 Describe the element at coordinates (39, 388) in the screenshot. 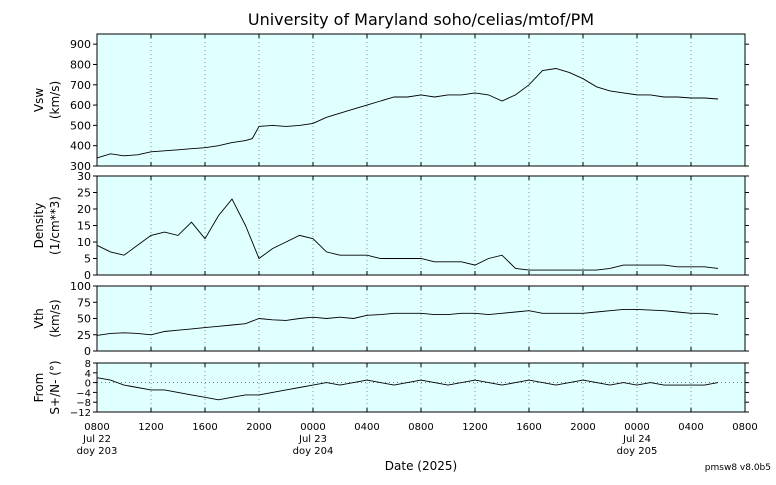

I see `y-axis-label: From` at that location.